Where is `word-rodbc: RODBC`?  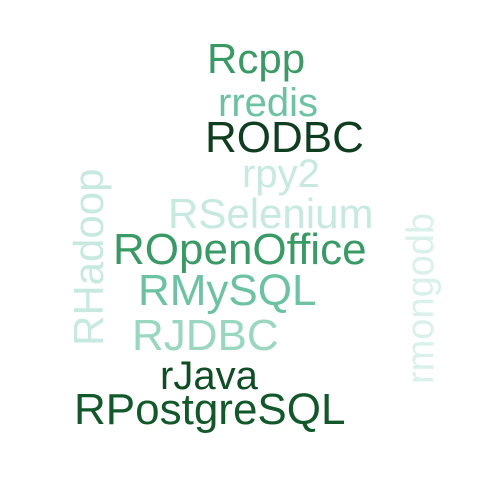
word-rodbc: RODBC is located at coordinates (284, 137).